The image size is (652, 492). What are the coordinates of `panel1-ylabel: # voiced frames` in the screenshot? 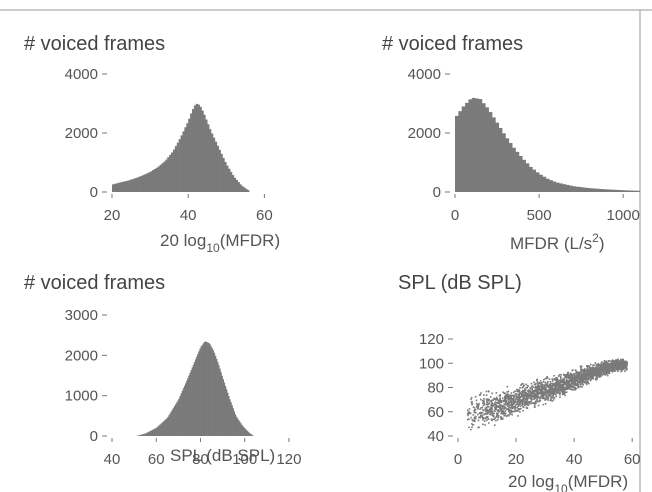 It's located at (94, 44).